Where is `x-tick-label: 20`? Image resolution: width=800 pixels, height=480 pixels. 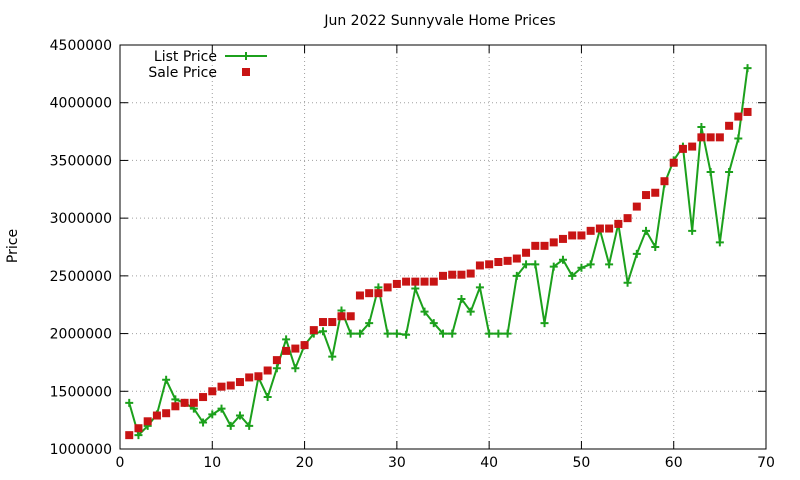 x-tick-label: 20 is located at coordinates (305, 463).